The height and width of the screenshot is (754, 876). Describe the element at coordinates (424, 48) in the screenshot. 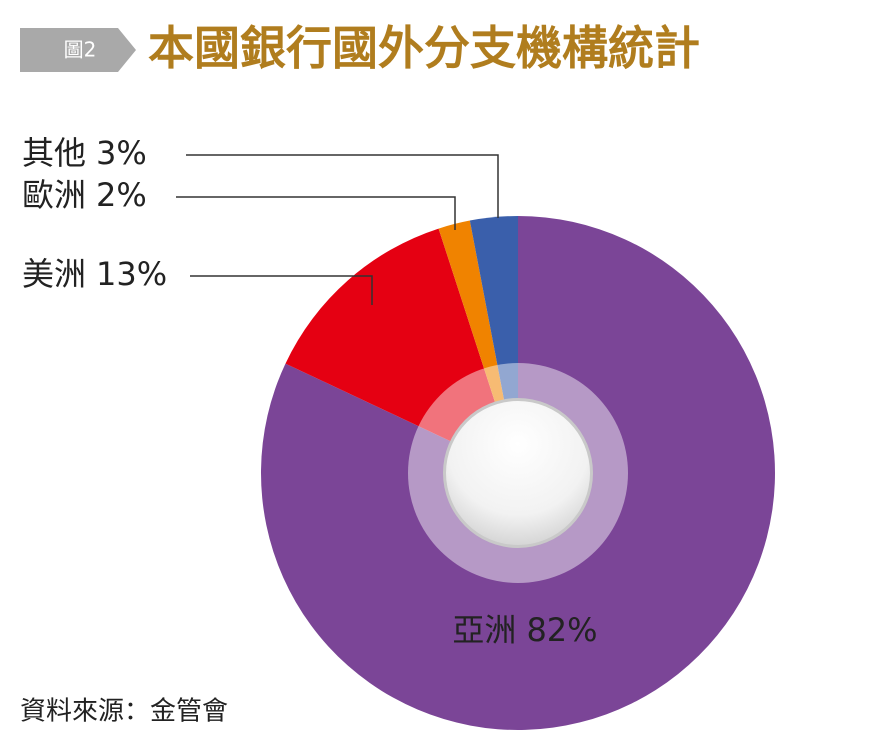

I see `chart-title: 本國銀行國外分支機構統計` at that location.